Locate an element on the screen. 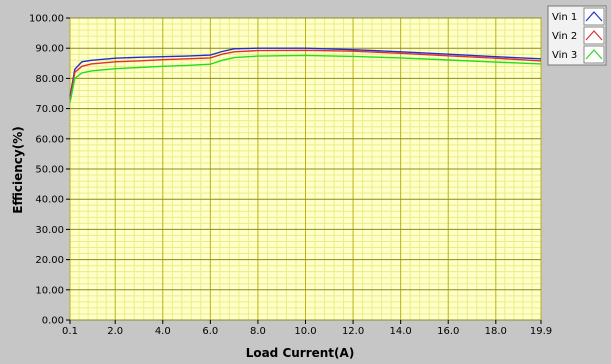  x-tick-label: 18.0 is located at coordinates (496, 331).